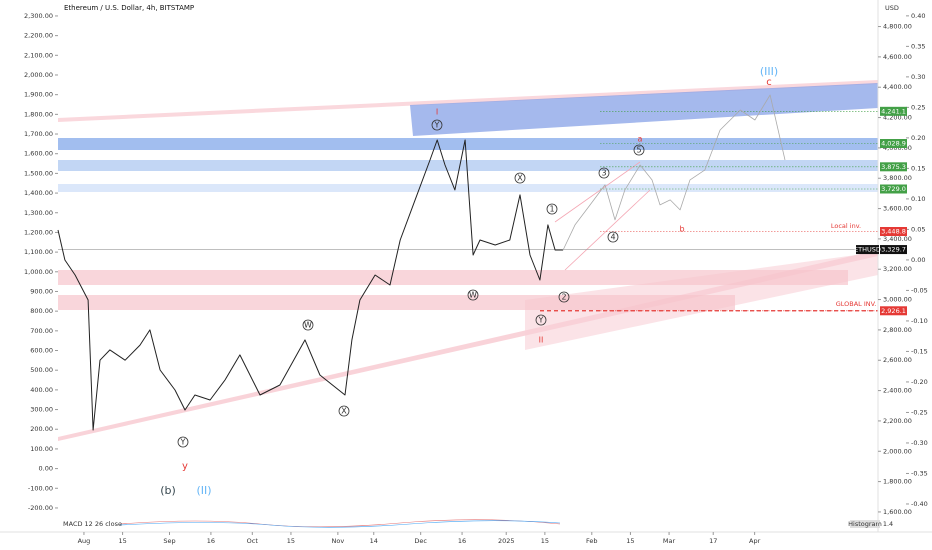 The height and width of the screenshot is (550, 932). I want to click on pink-zone, so click(453, 277).